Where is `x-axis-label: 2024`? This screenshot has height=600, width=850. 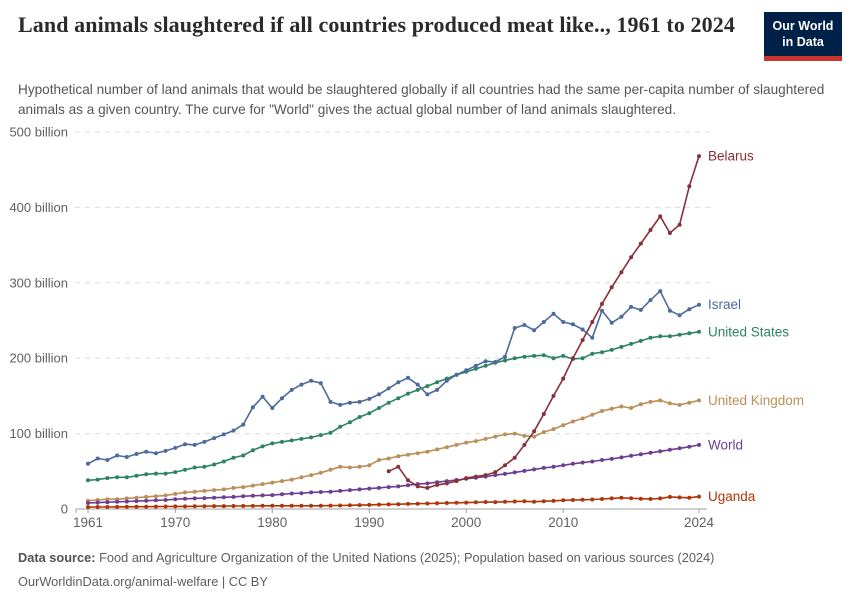 x-axis-label: 2024 is located at coordinates (699, 522).